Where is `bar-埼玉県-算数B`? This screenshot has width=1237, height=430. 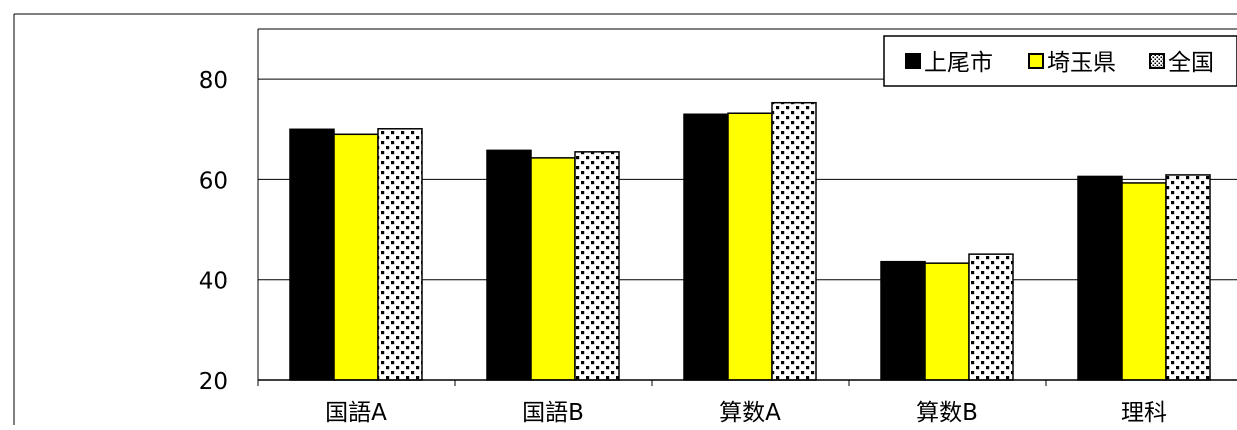 bar-埼玉県-算数B is located at coordinates (947, 321).